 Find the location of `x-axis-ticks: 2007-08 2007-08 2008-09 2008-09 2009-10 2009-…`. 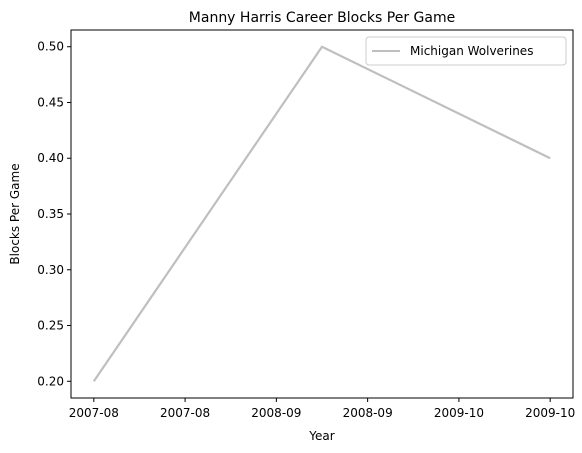

x-axis-ticks: 2007-08 2007-08 2008-09 2008-09 2009-10 2009-… is located at coordinates (322, 409).